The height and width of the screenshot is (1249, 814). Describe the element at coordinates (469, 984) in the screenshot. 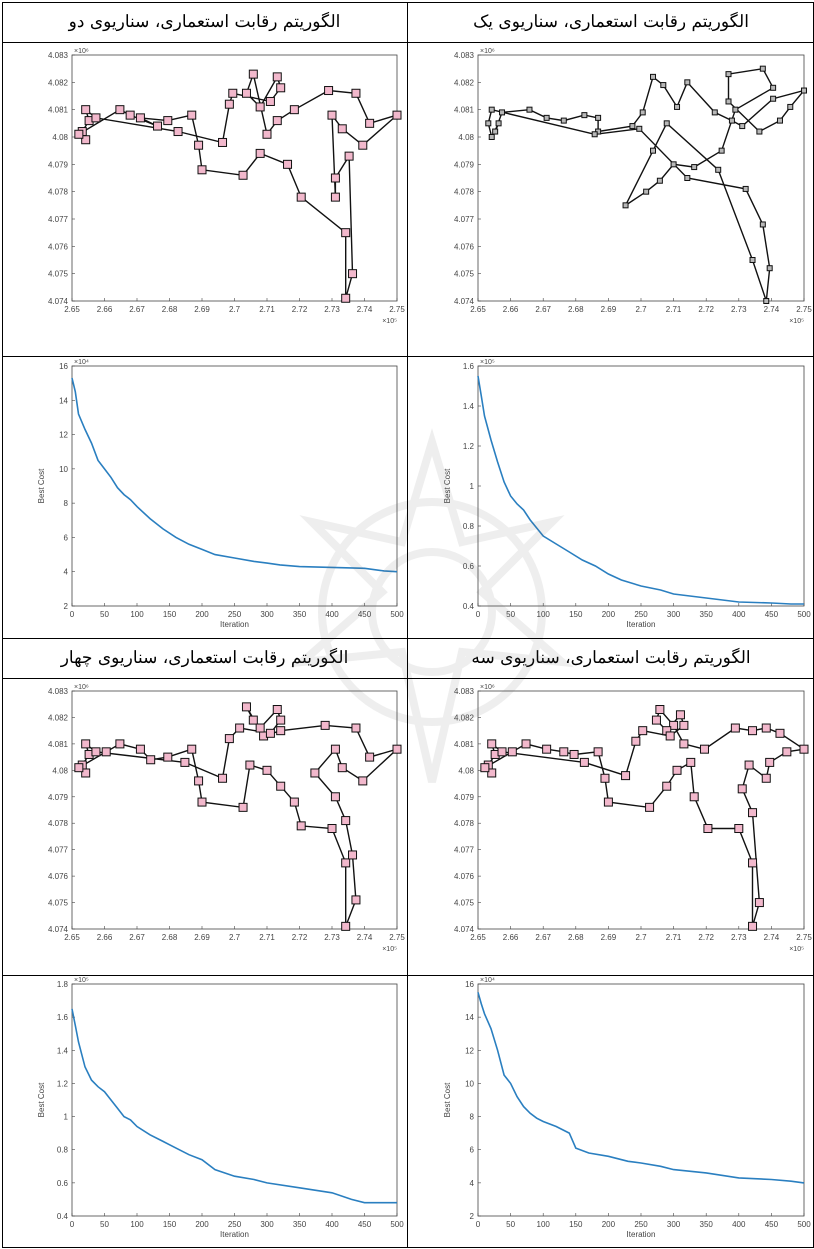

I see `y-tick-label: 16` at that location.